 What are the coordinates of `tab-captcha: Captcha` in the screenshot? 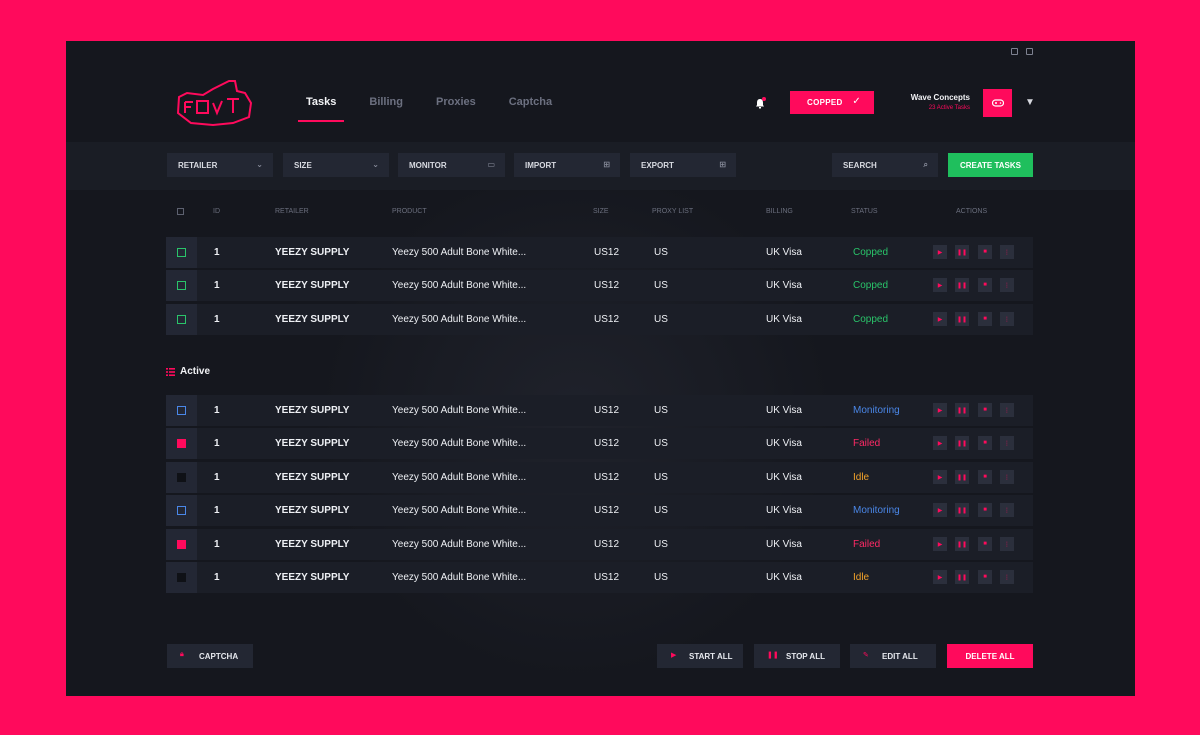 It's located at (530, 102).